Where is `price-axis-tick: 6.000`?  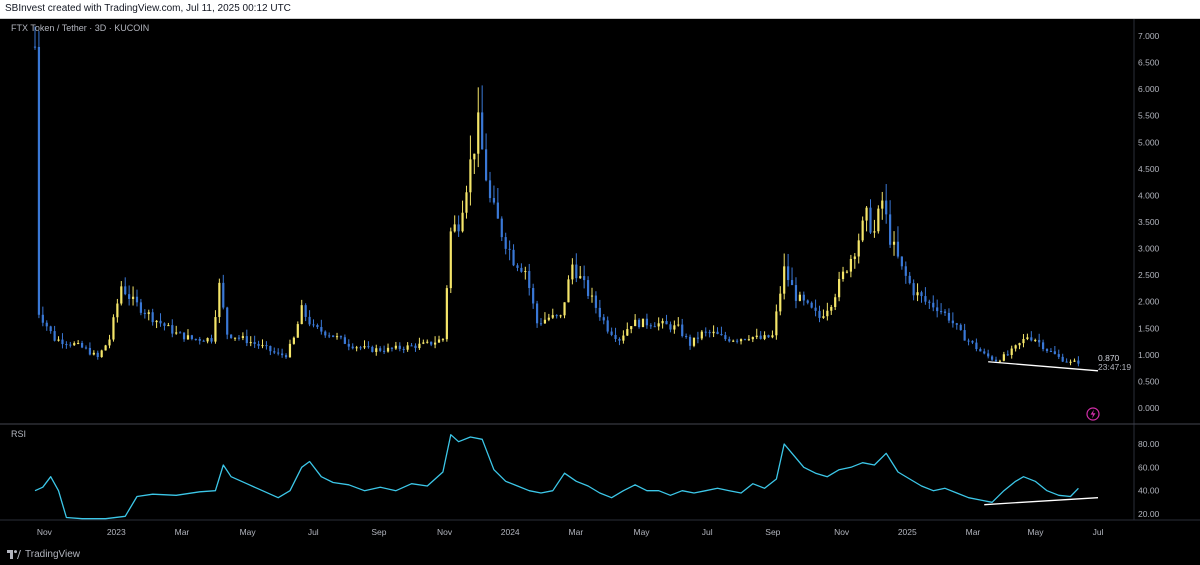 price-axis-tick: 6.000 is located at coordinates (1149, 89).